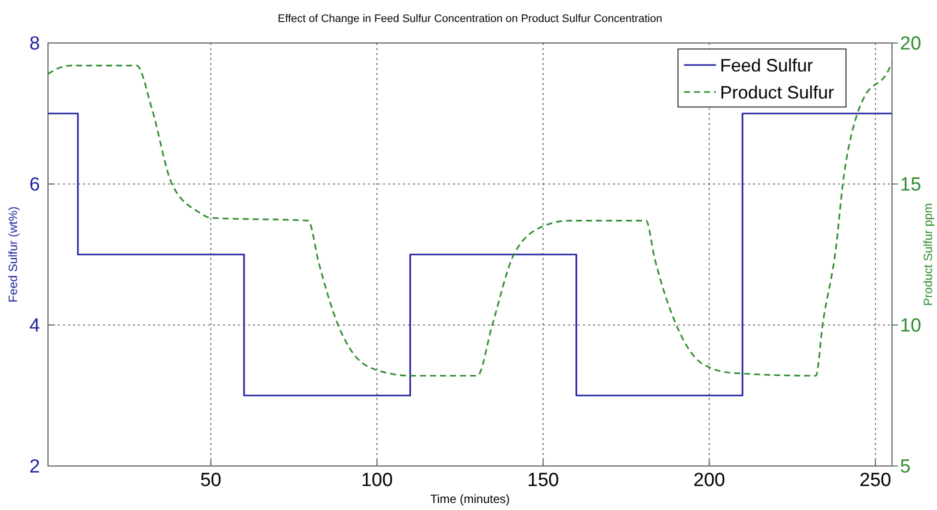 The width and height of the screenshot is (937, 510). Describe the element at coordinates (34, 185) in the screenshot. I see `y-tick-label: 6` at that location.